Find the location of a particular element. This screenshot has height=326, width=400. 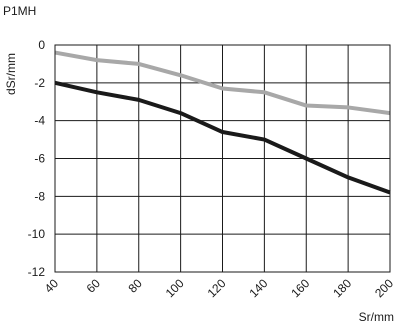

x-tick-label: 60 is located at coordinates (94, 286).